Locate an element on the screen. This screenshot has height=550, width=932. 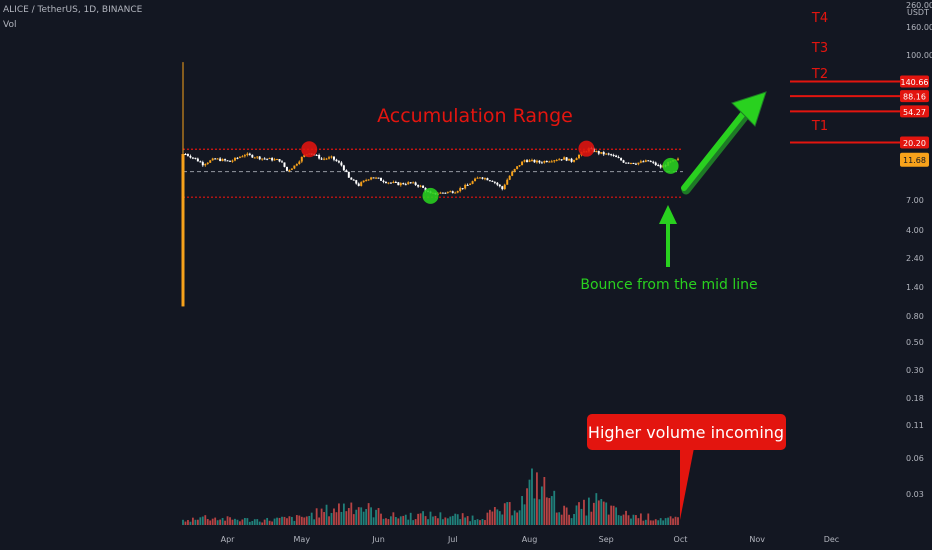
price-tick-label: 0.11 is located at coordinates (915, 425).